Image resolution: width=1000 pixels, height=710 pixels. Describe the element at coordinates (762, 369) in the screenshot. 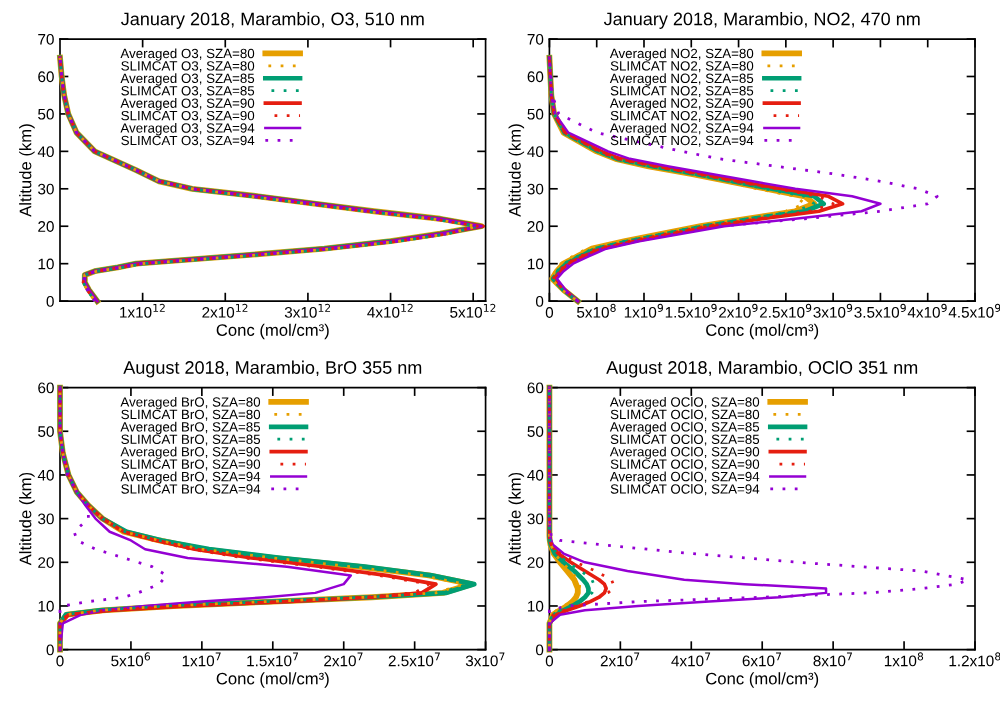

I see `chart-title: August 2018, Marambio, OClO 351 nm` at that location.